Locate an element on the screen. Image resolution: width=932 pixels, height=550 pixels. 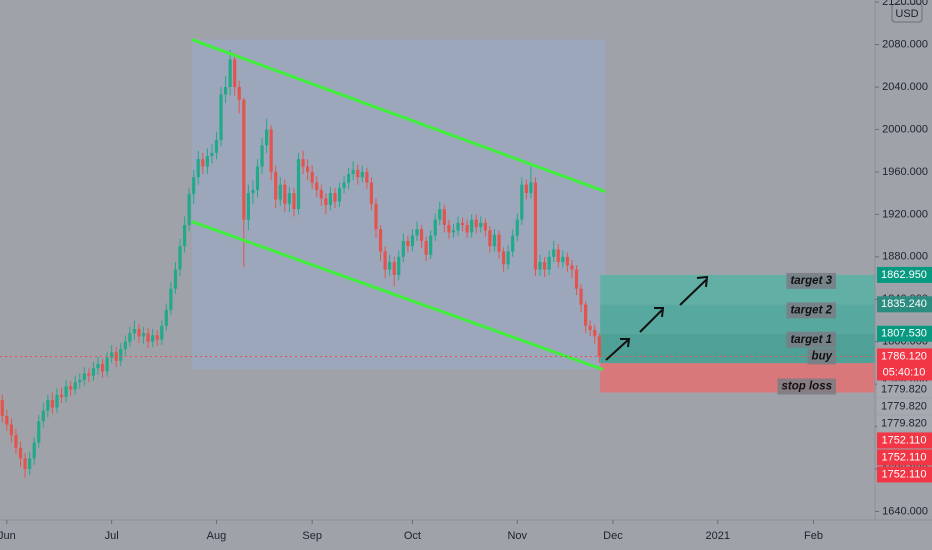
buy-label-box is located at coordinates (821, 356).